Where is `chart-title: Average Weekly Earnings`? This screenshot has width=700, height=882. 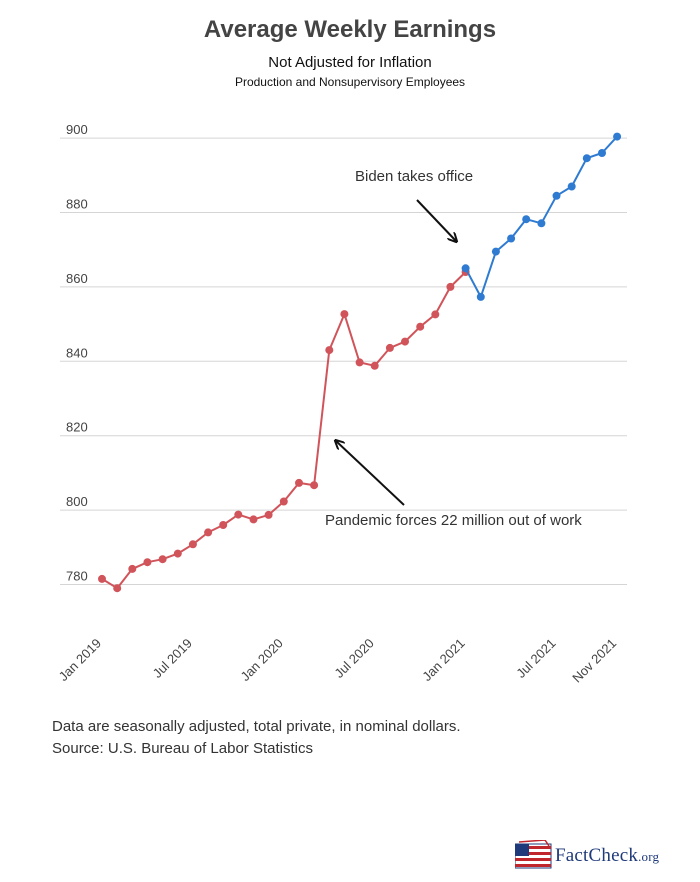 chart-title: Average Weekly Earnings is located at coordinates (350, 29).